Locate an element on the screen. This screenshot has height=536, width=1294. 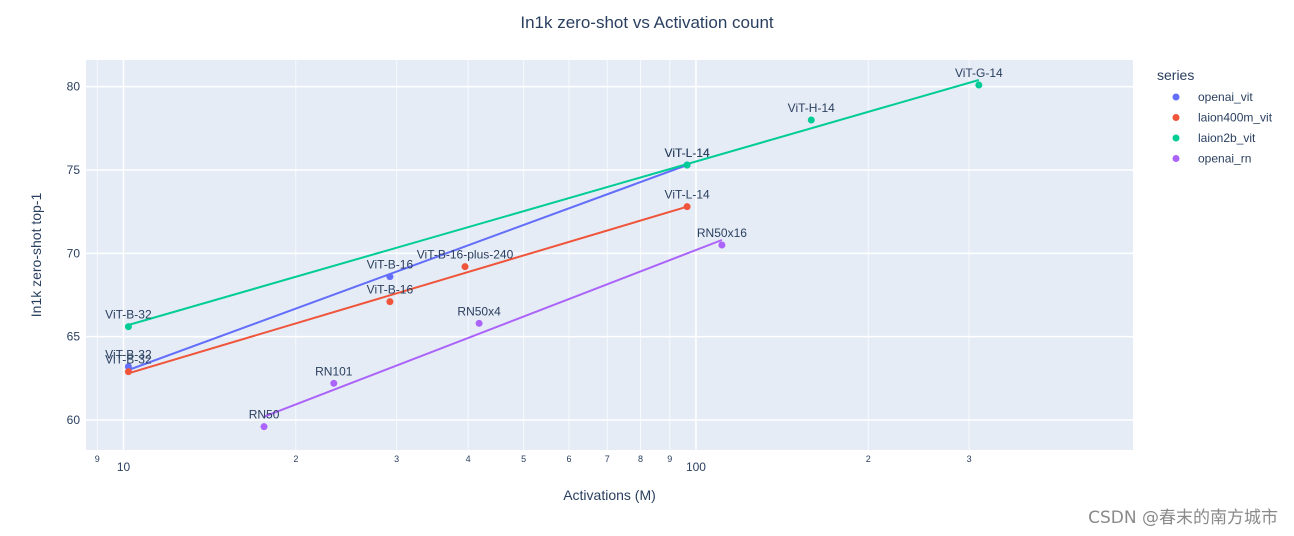
point-label: RN50 is located at coordinates (264, 415).